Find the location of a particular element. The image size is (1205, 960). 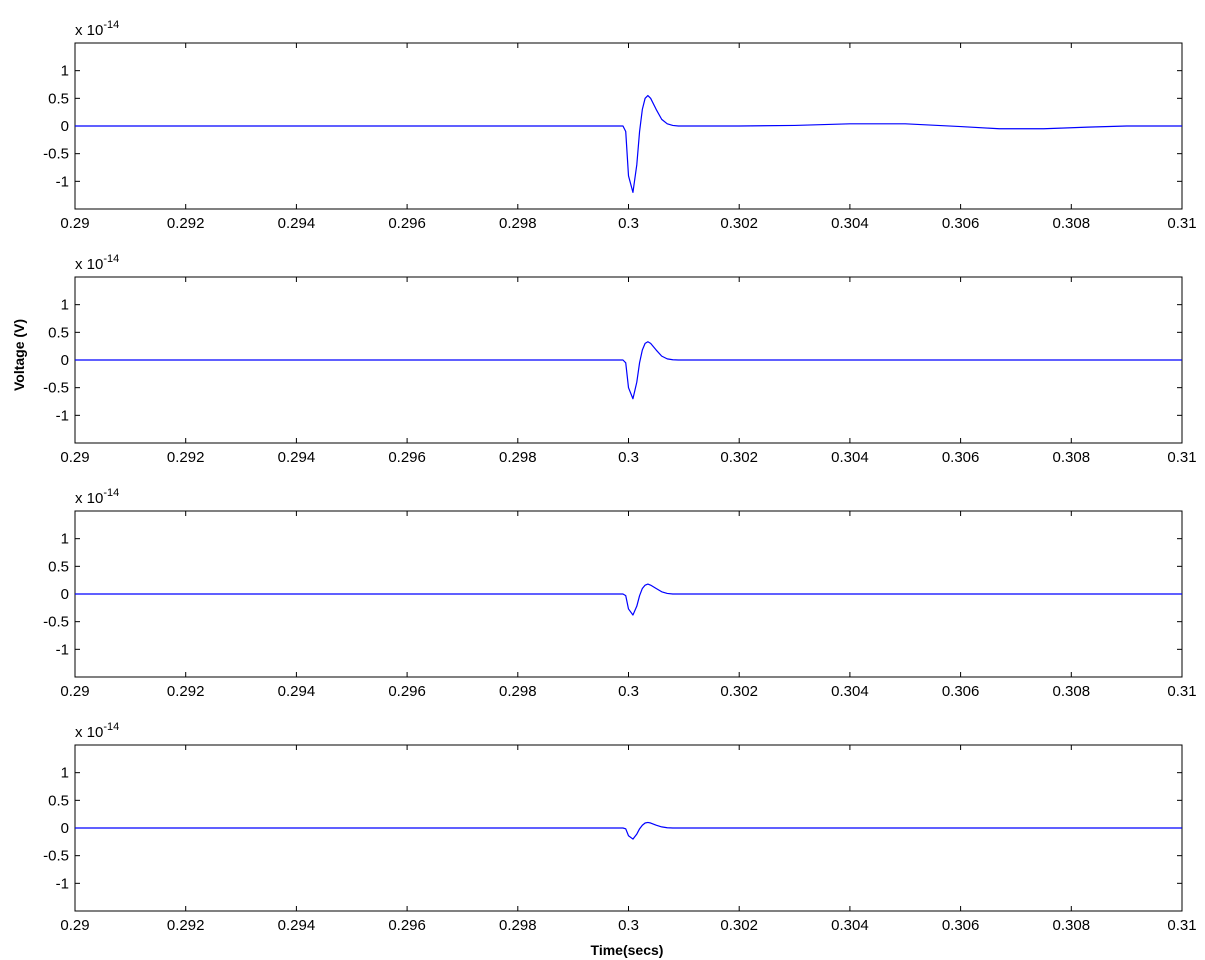

y-axis-label: Voltage (V) is located at coordinates (19, 355).